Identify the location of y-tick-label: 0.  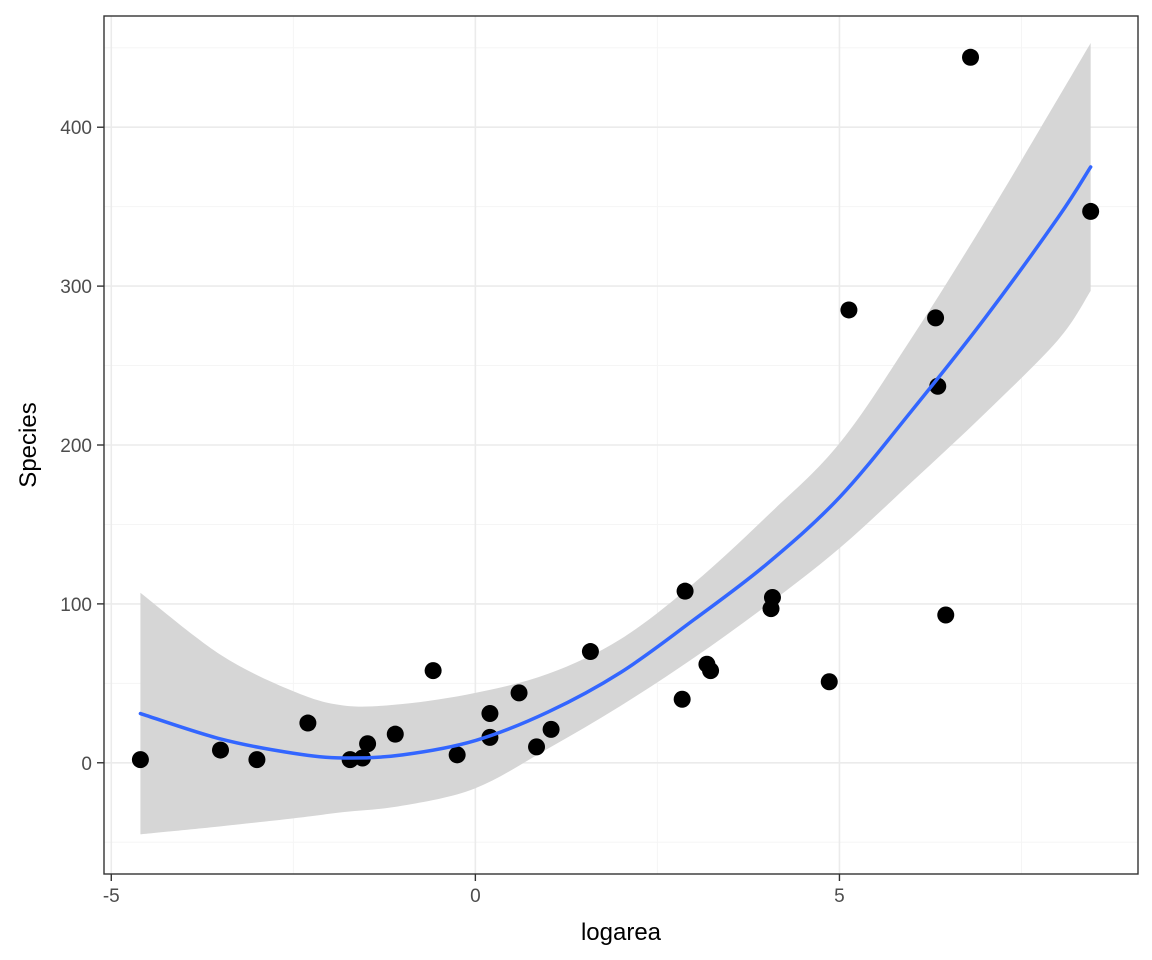
(86, 764).